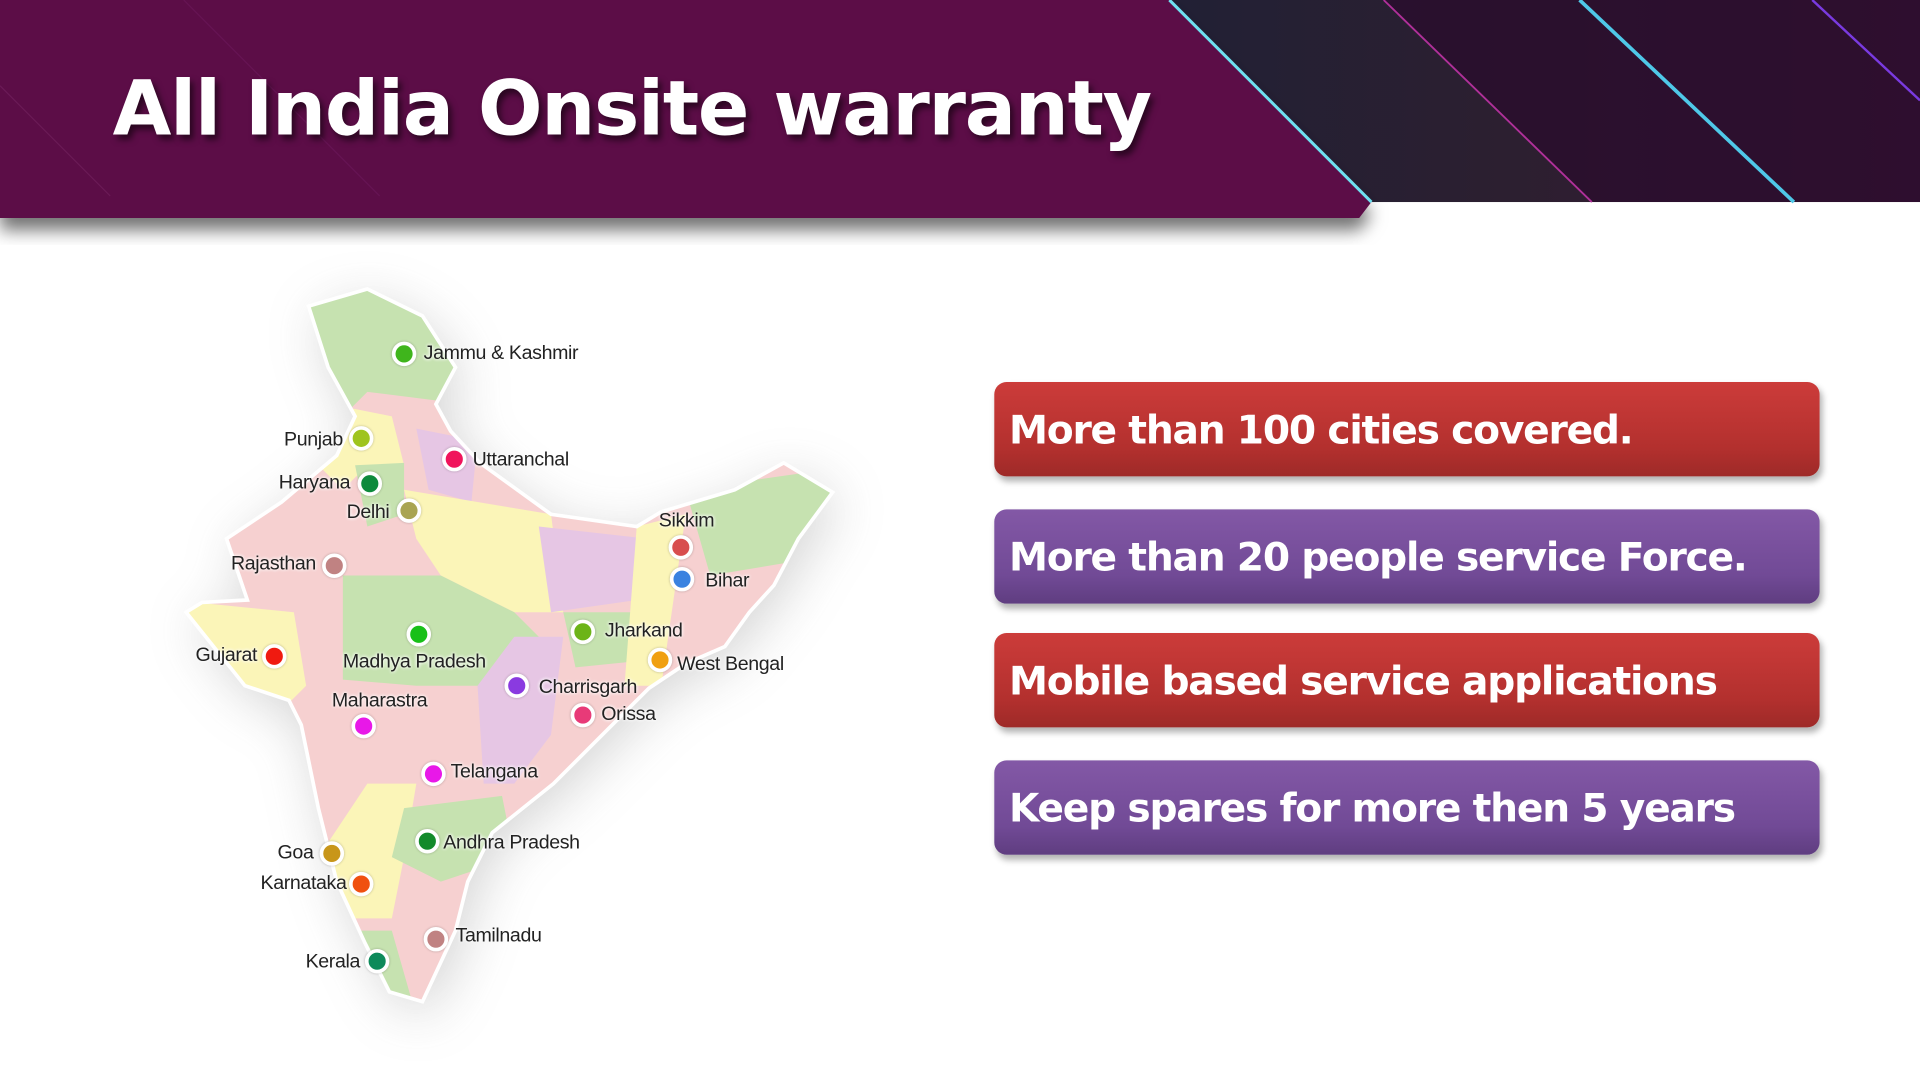  What do you see at coordinates (414, 662) in the screenshot?
I see `state-label-madhya-pradesh: Madhya Pradesh` at bounding box center [414, 662].